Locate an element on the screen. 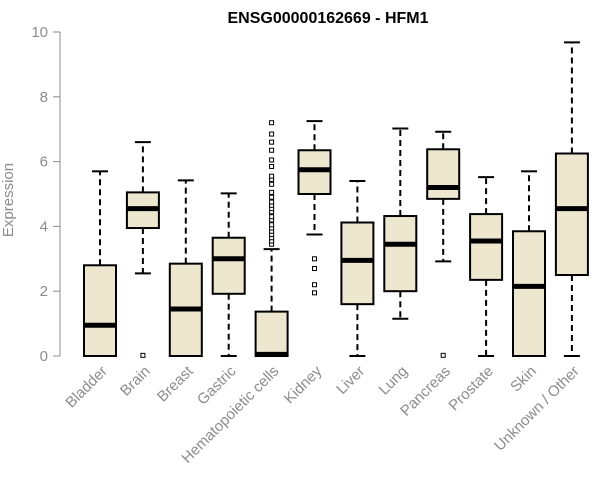 This screenshot has width=600, height=500. box-brain is located at coordinates (142, 249).